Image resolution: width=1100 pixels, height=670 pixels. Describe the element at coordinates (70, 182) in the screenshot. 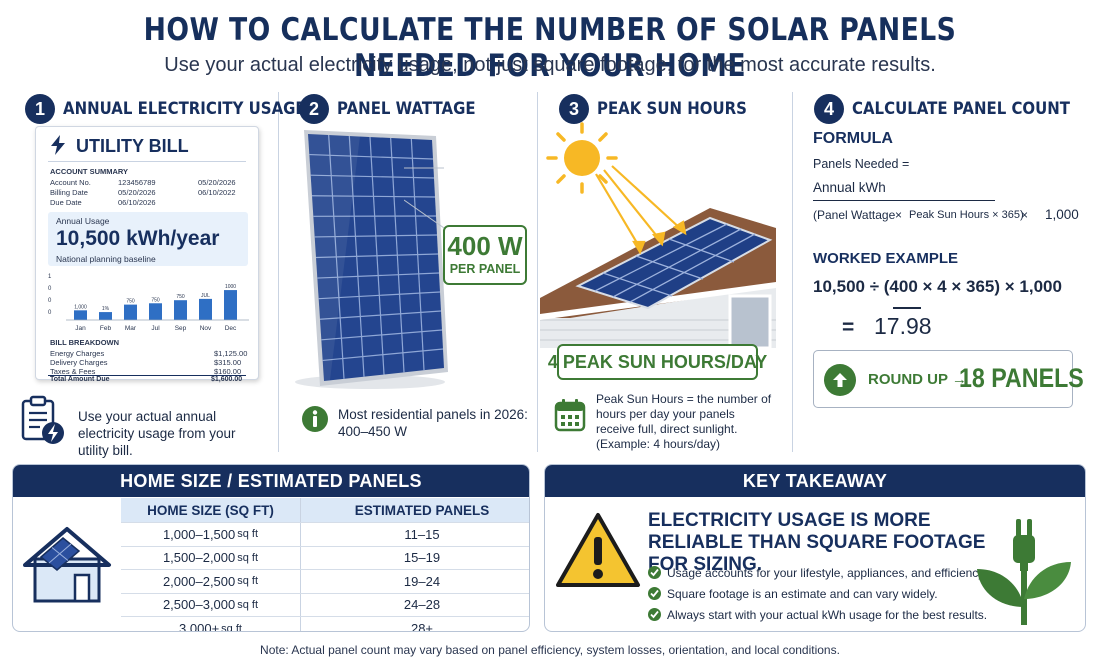

I see `bill-row-label: Account No.` at that location.